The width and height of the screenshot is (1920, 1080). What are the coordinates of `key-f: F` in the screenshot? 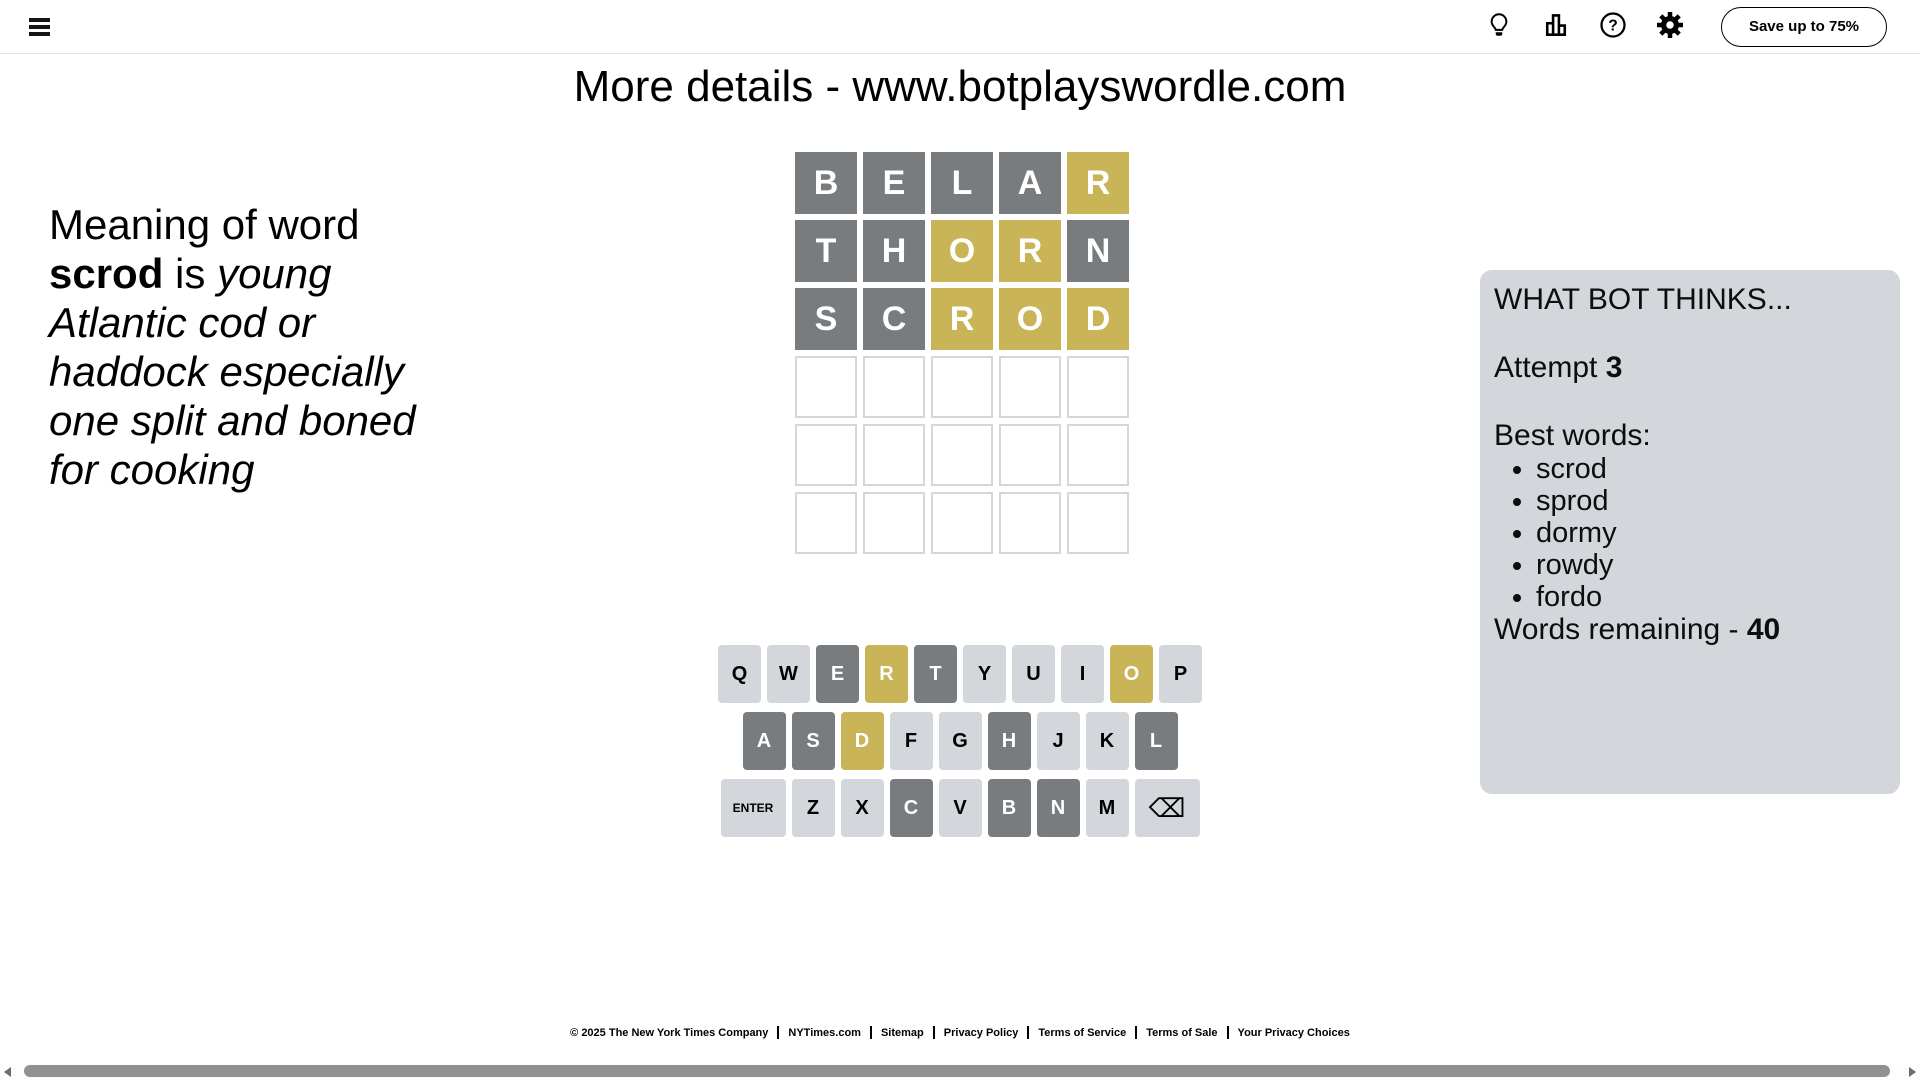 It's located at (911, 741).